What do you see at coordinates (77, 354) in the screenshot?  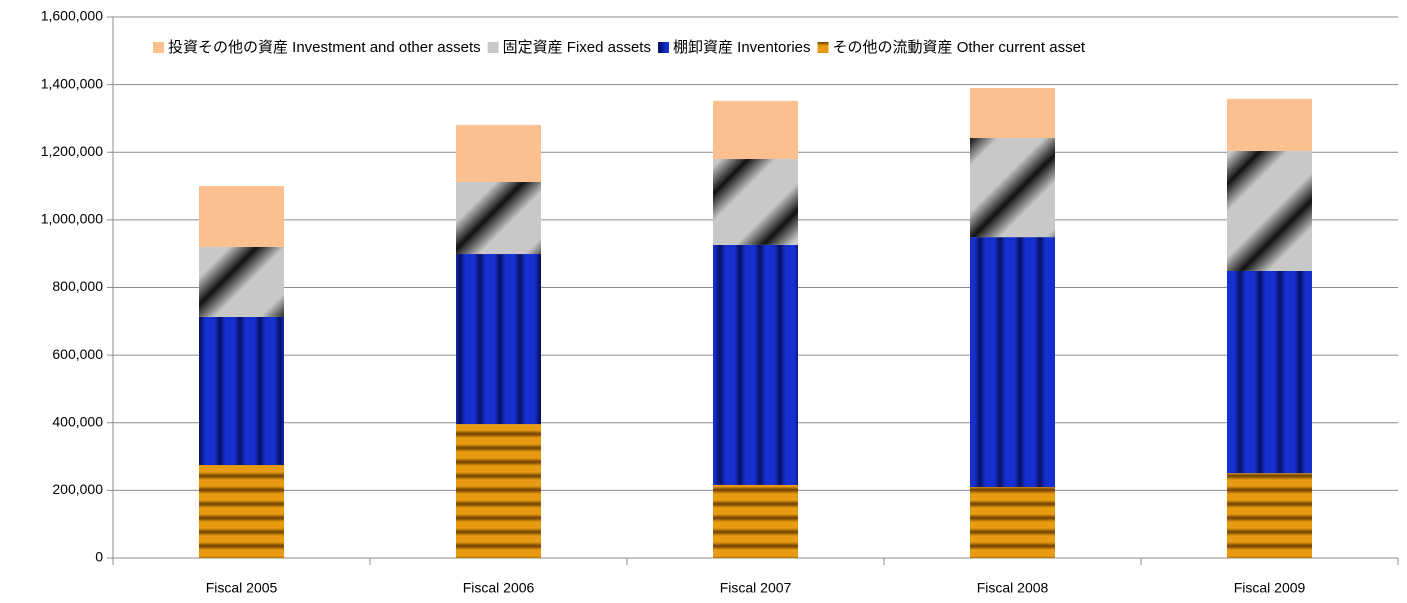 I see `y-tick-label: 600,000` at bounding box center [77, 354].